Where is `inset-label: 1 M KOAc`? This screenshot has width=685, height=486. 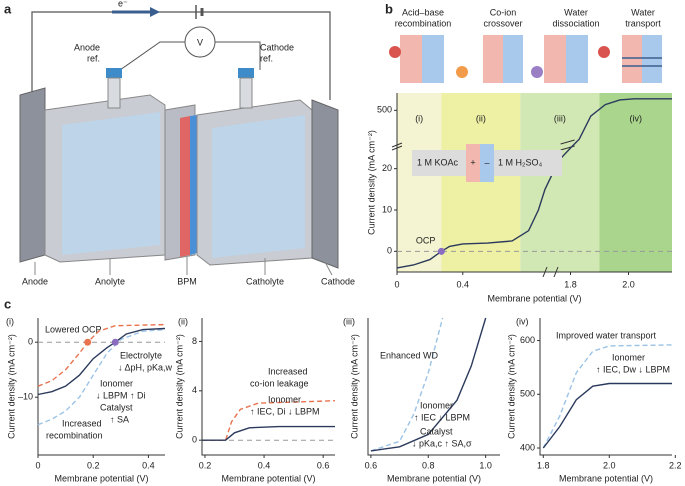
inset-label: 1 M KOAc is located at coordinates (438, 162).